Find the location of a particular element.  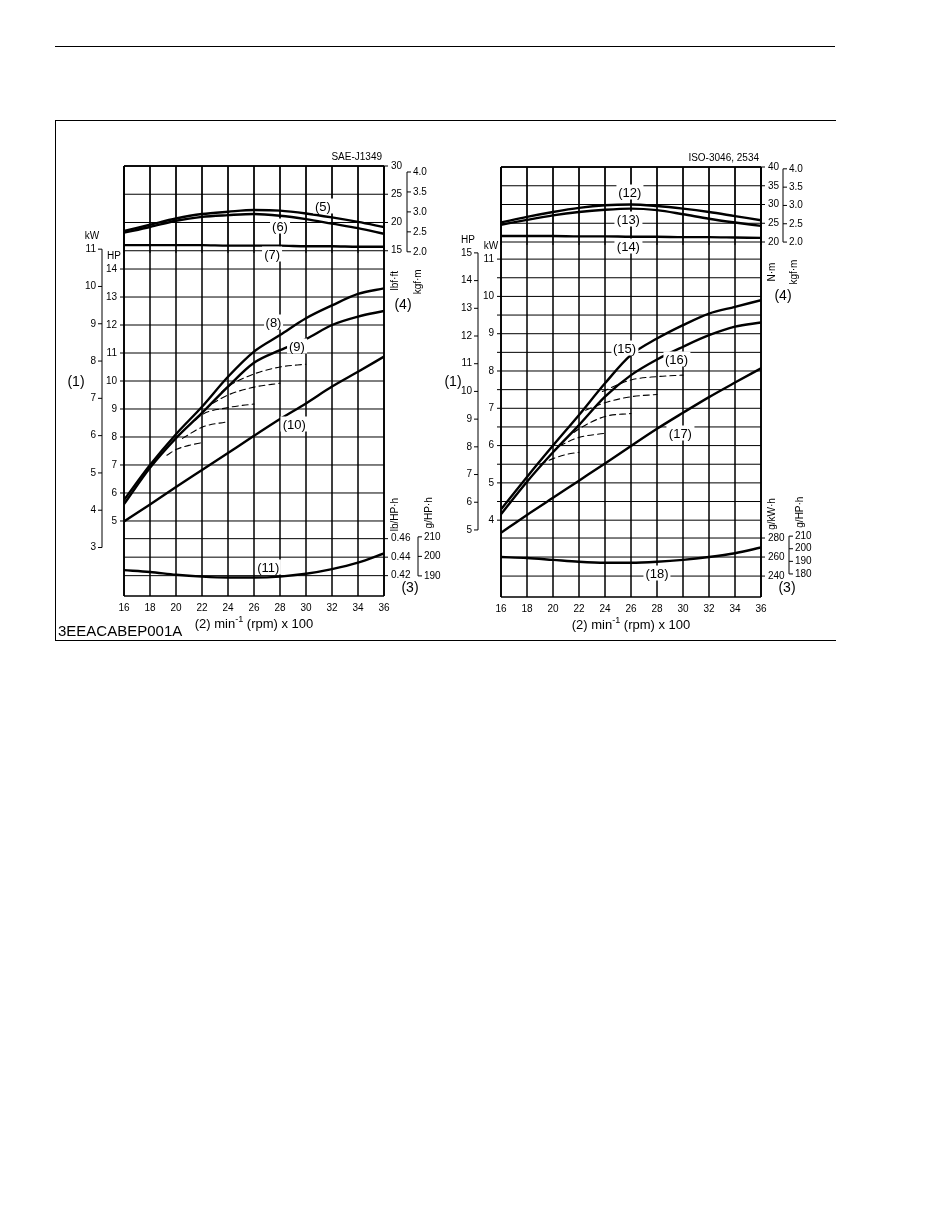

series-label: (11) is located at coordinates (268, 567).